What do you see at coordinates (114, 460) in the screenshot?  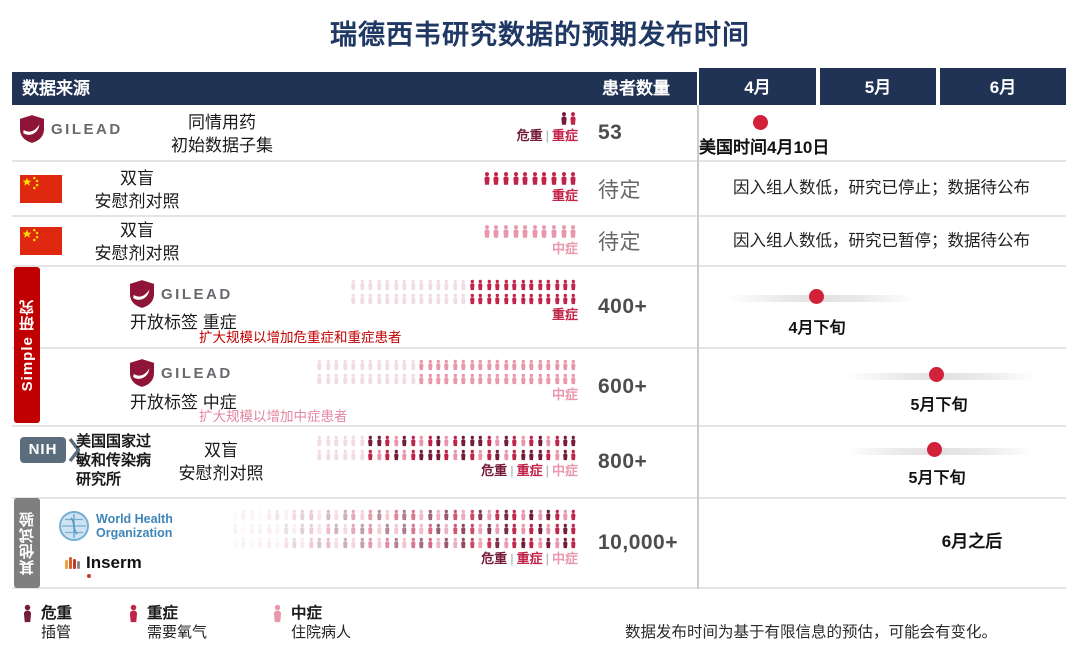 I see `organization-name: 美国国家过敏和传染病研究所` at bounding box center [114, 460].